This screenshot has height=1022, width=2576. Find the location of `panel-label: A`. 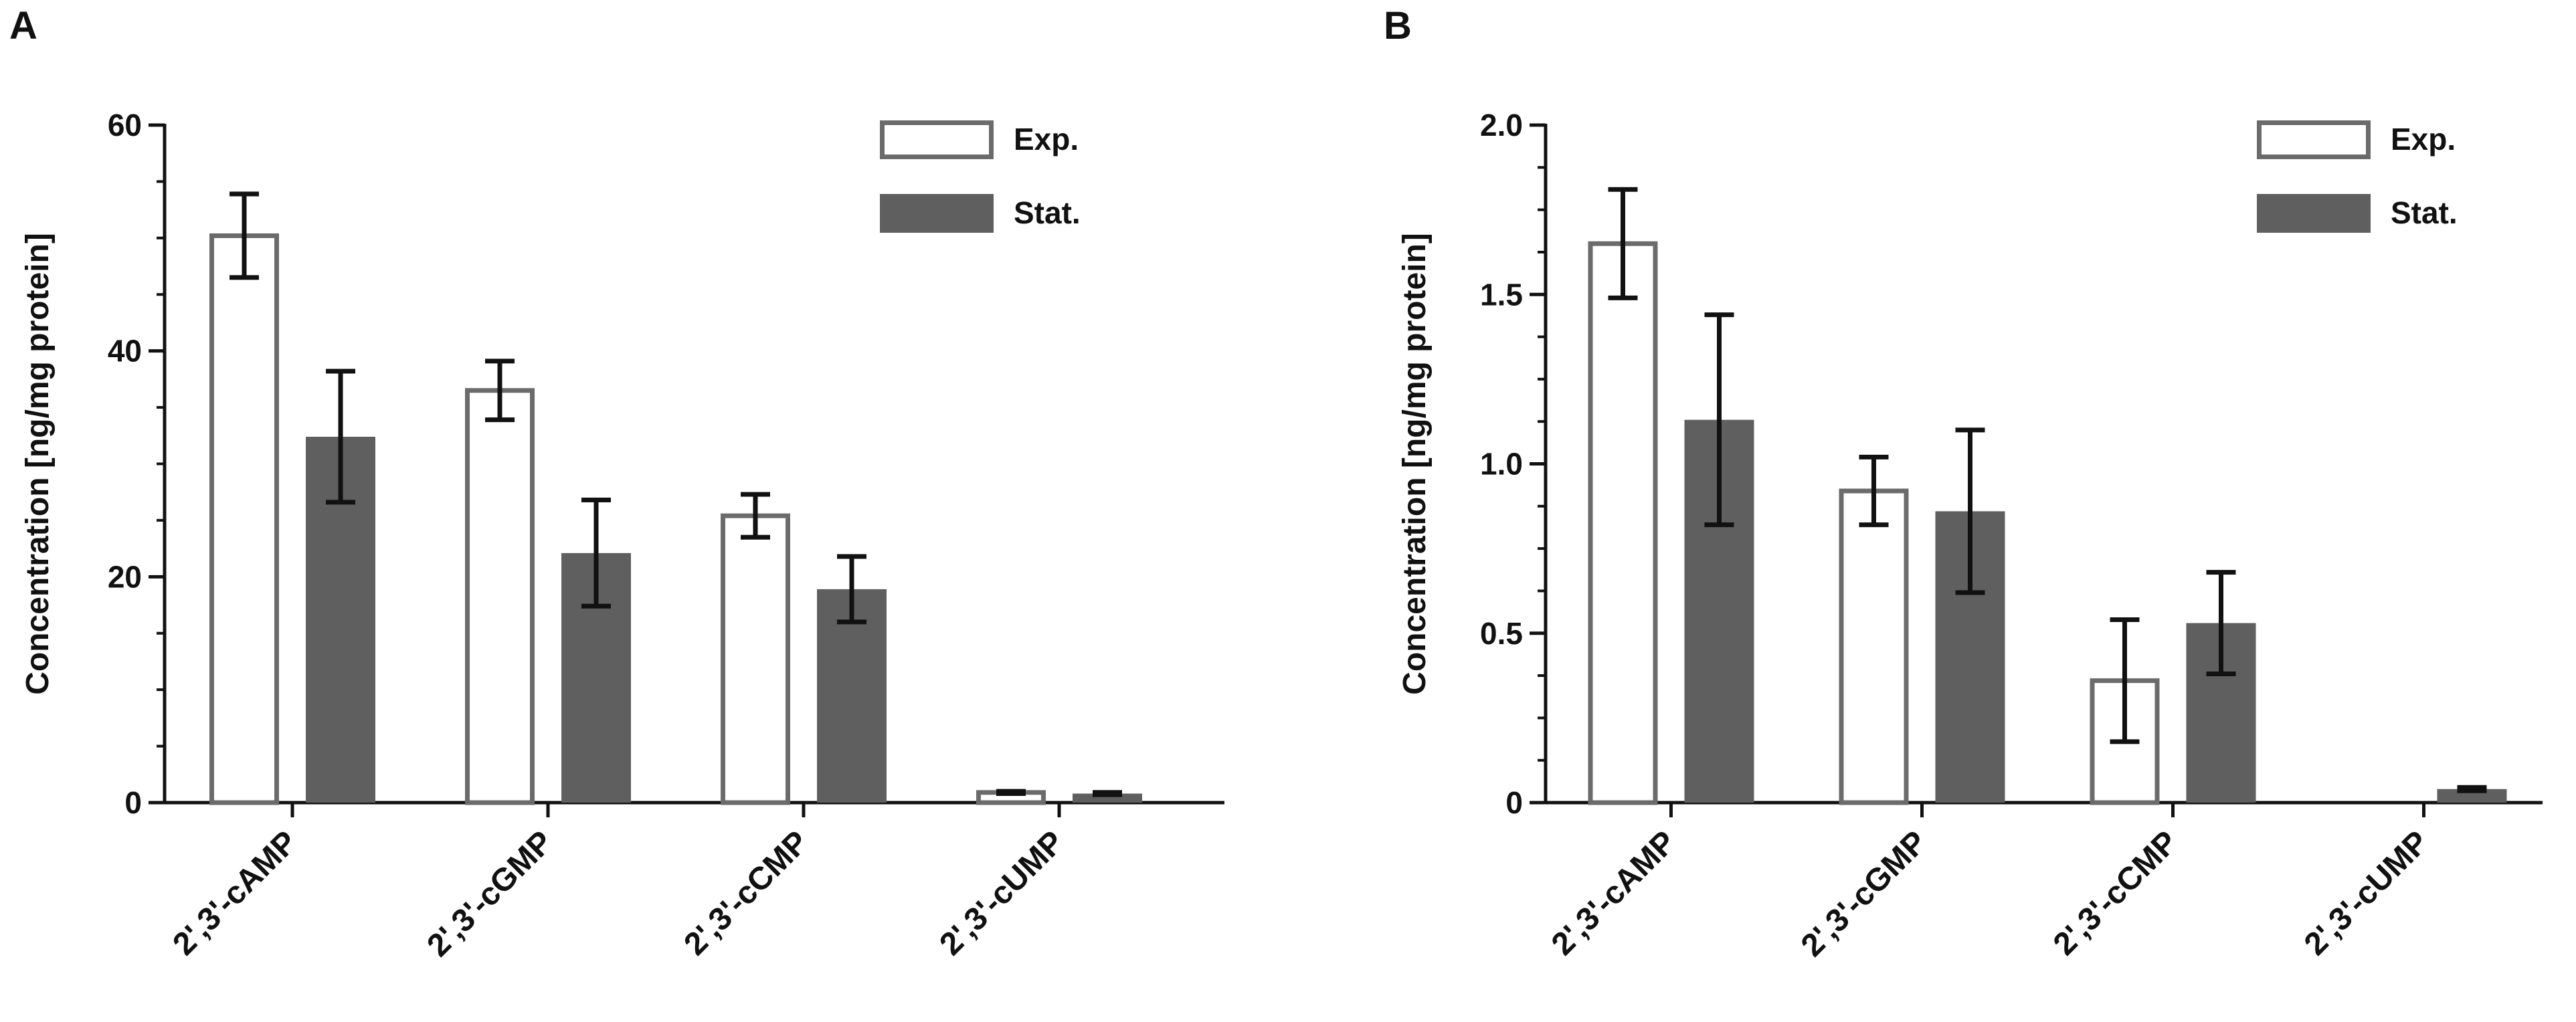

panel-label: A is located at coordinates (23, 25).